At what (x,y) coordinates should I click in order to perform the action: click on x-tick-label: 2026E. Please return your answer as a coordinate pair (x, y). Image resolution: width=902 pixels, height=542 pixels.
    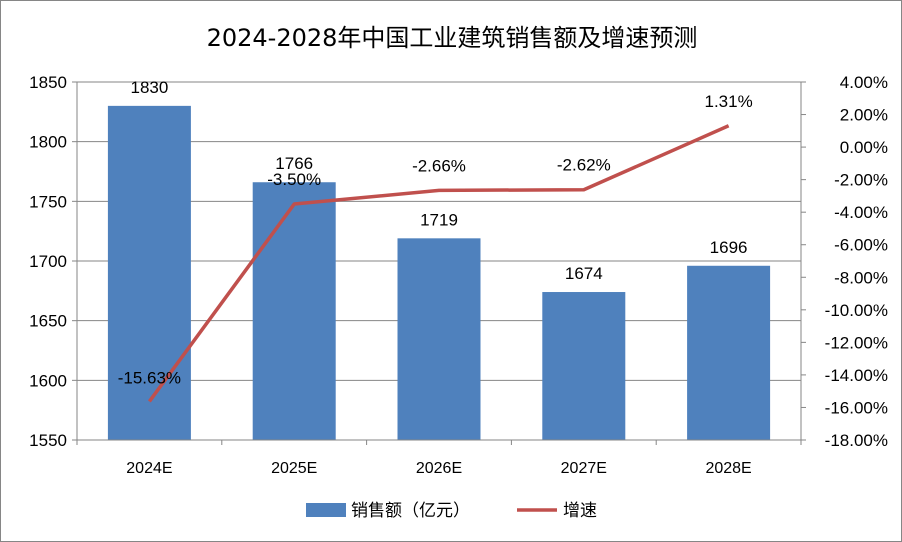
    Looking at the image, I should click on (439, 468).